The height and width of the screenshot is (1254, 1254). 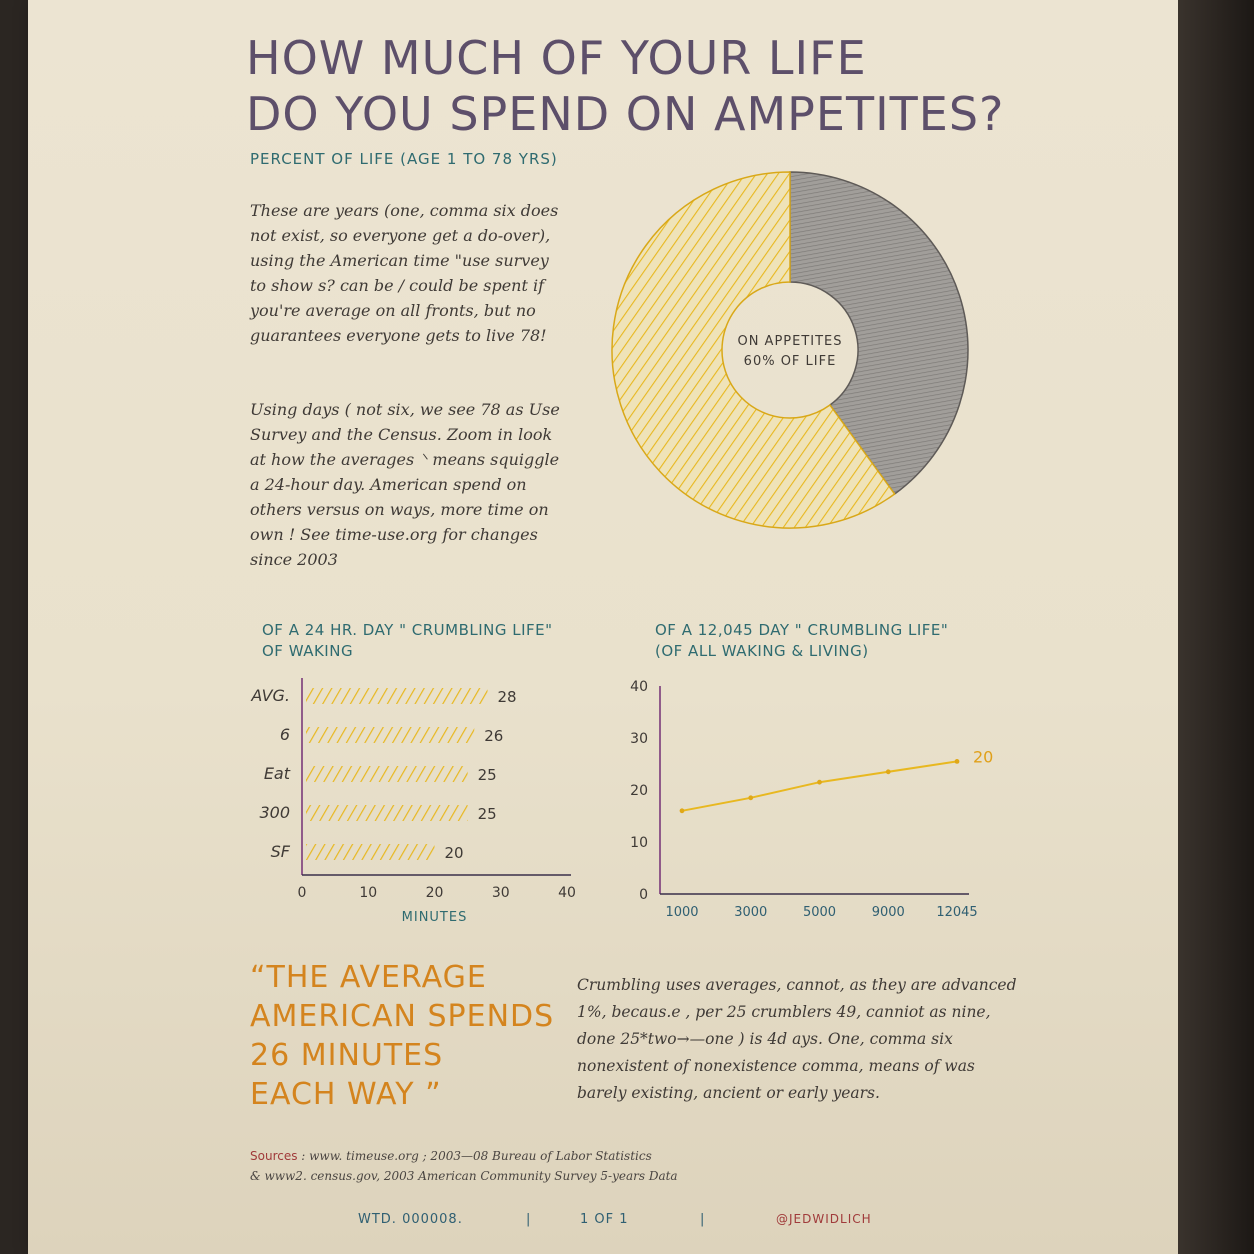 What do you see at coordinates (681, 912) in the screenshot?
I see `line-x-tick-label: 1000` at bounding box center [681, 912].